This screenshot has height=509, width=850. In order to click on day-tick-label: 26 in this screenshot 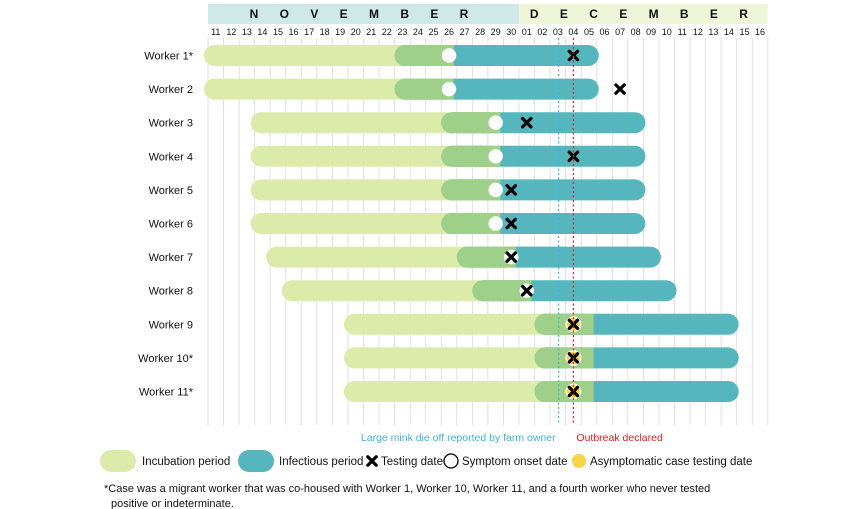, I will do `click(449, 32)`.